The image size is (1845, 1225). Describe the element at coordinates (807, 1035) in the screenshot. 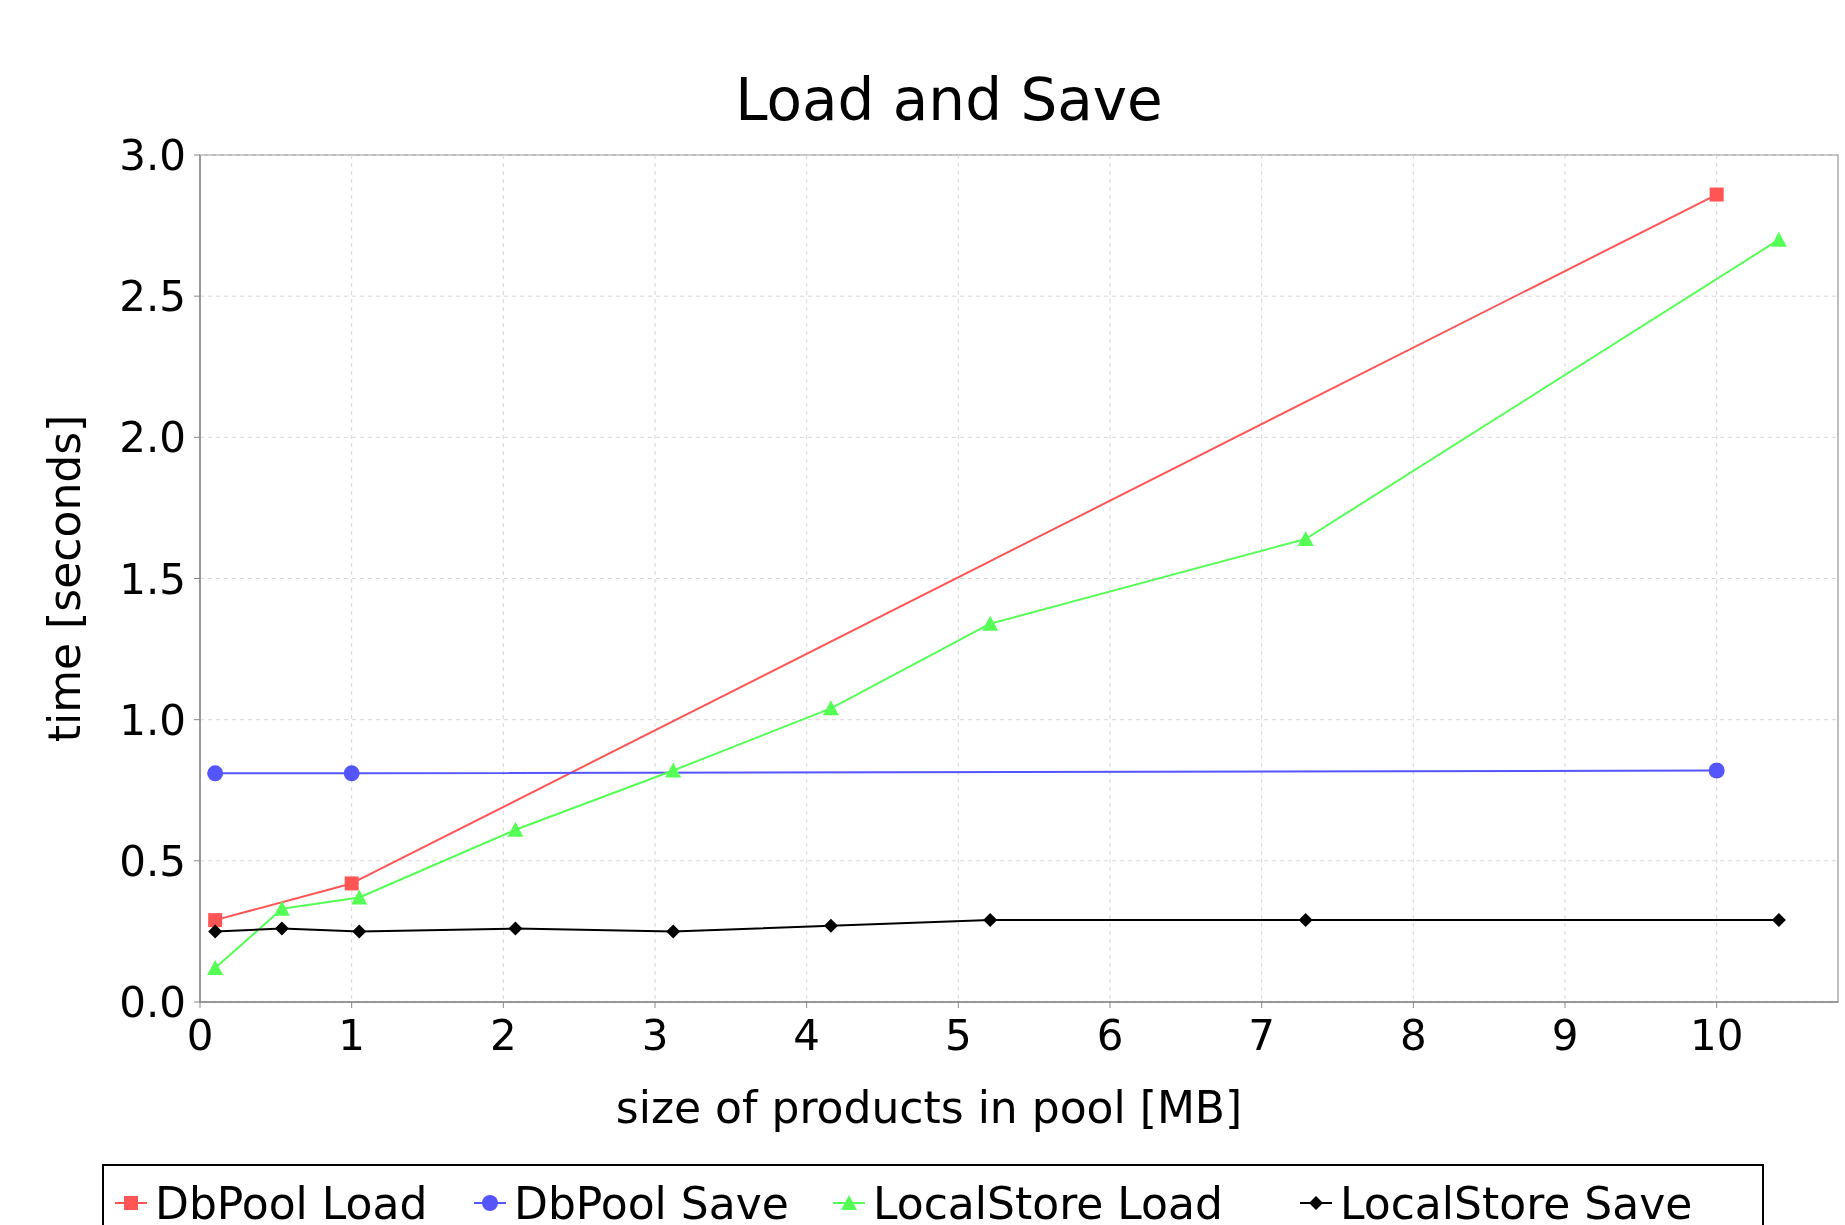

I see `x-tick-label: 4` at that location.